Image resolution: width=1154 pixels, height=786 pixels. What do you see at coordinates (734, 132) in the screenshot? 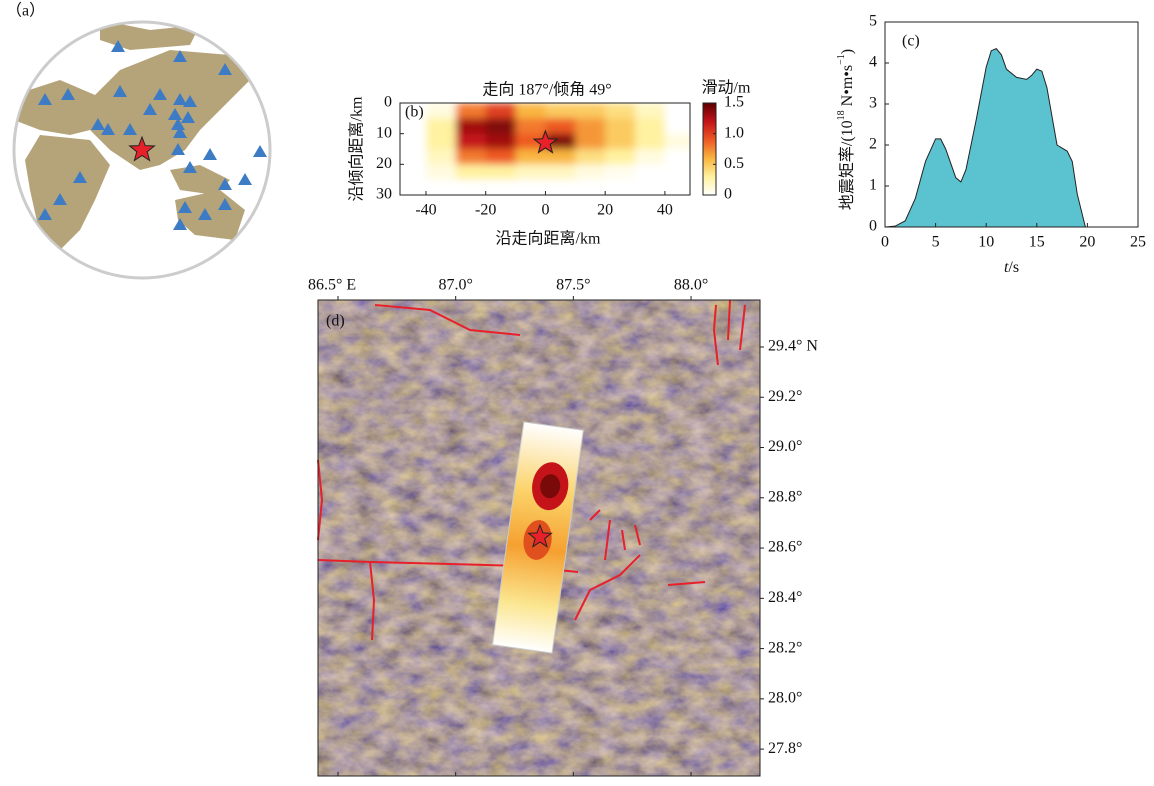
I see `colorbar-tick-label: 1.0` at bounding box center [734, 132].